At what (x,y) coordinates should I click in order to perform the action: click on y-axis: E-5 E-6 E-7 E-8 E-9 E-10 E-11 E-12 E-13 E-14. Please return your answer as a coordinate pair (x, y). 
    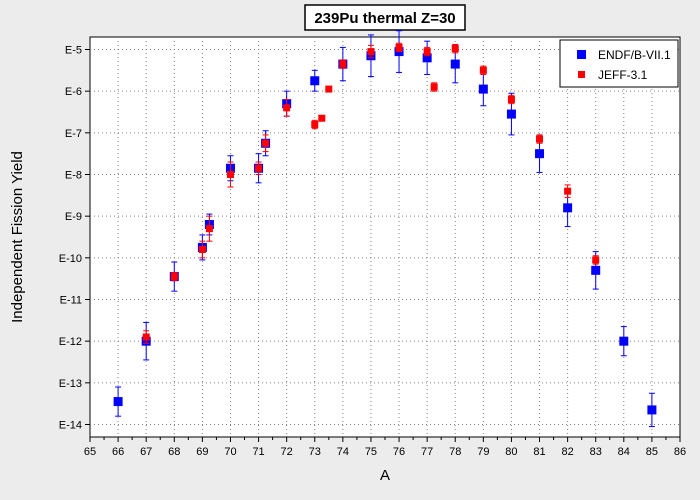
    Looking at the image, I should click on (74, 238).